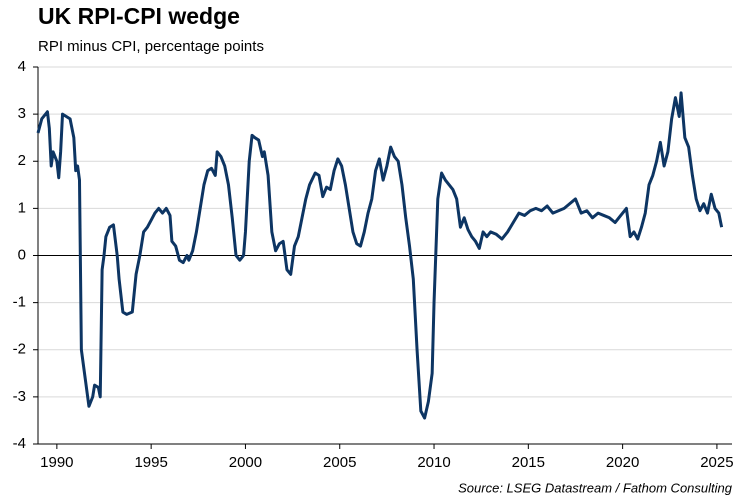 This screenshot has width=750, height=500. Describe the element at coordinates (19, 302) in the screenshot. I see `y-tick-label: -1` at that location.